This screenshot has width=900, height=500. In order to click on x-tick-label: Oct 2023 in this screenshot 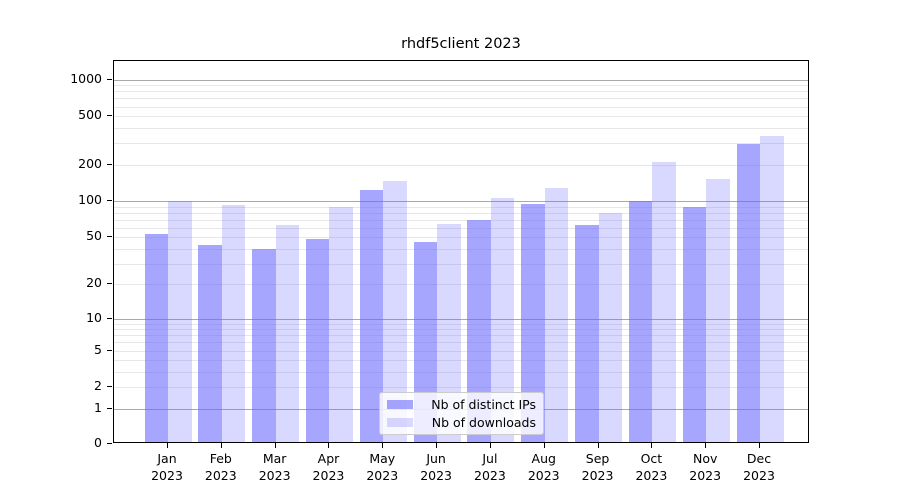, I will do `click(651, 467)`.